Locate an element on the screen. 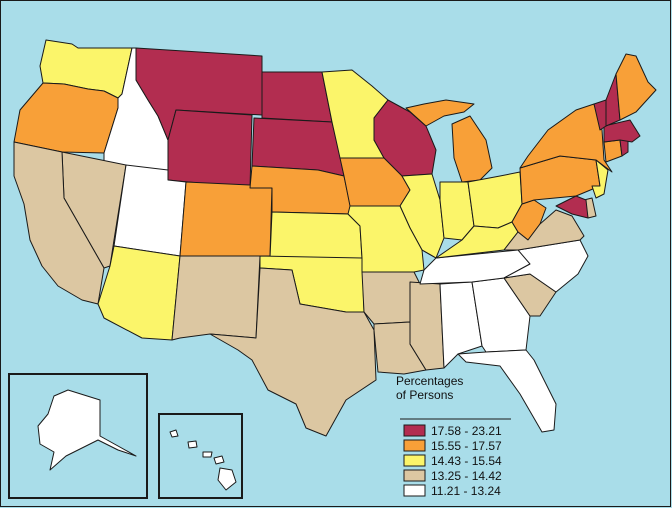 This screenshot has height=508, width=672. state-kansas is located at coordinates (316, 235).